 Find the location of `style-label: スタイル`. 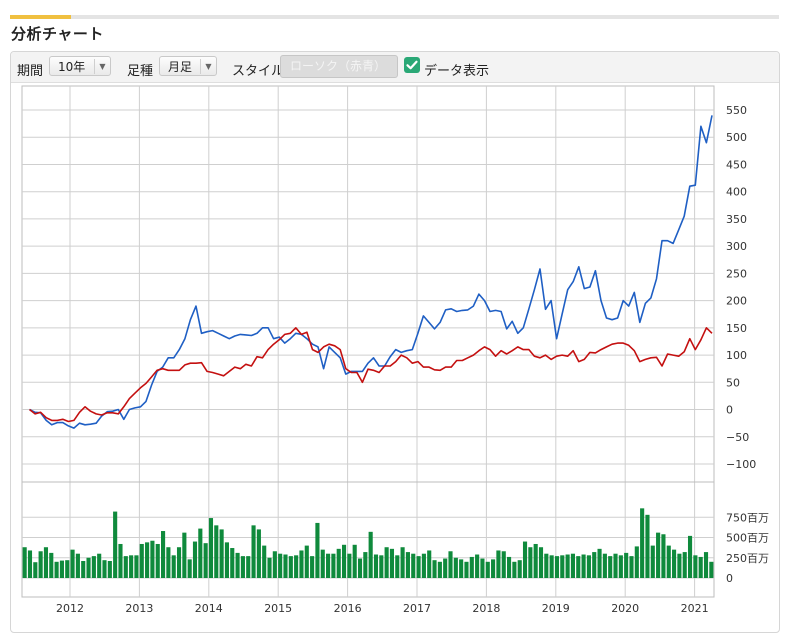

style-label: スタイル is located at coordinates (258, 71).